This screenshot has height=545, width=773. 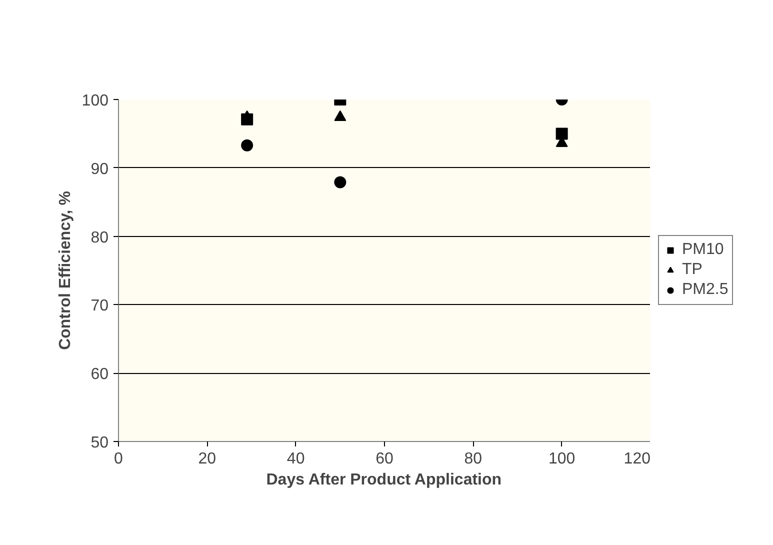 What do you see at coordinates (703, 250) in the screenshot?
I see `legend-label: PM10` at bounding box center [703, 250].